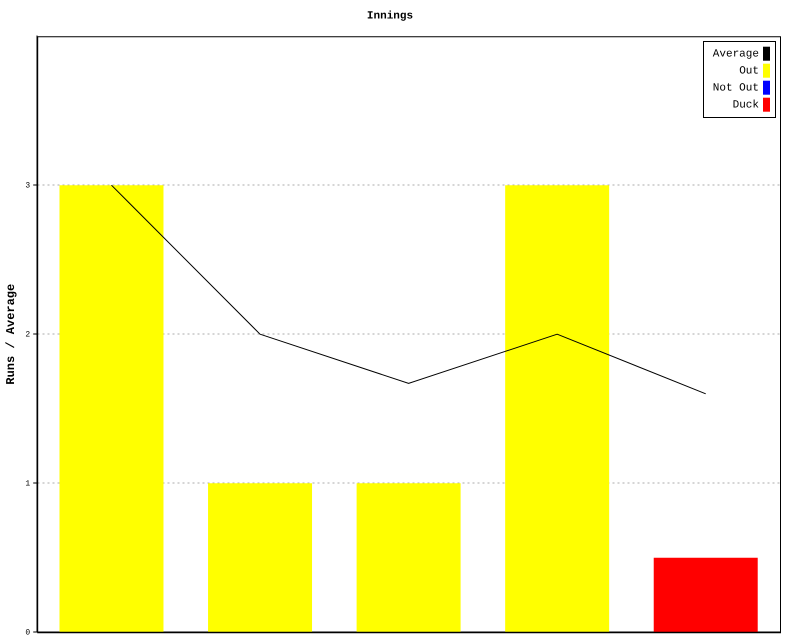 This screenshot has width=800, height=640. Describe the element at coordinates (27, 185) in the screenshot. I see `y-tick-label: 3` at that location.